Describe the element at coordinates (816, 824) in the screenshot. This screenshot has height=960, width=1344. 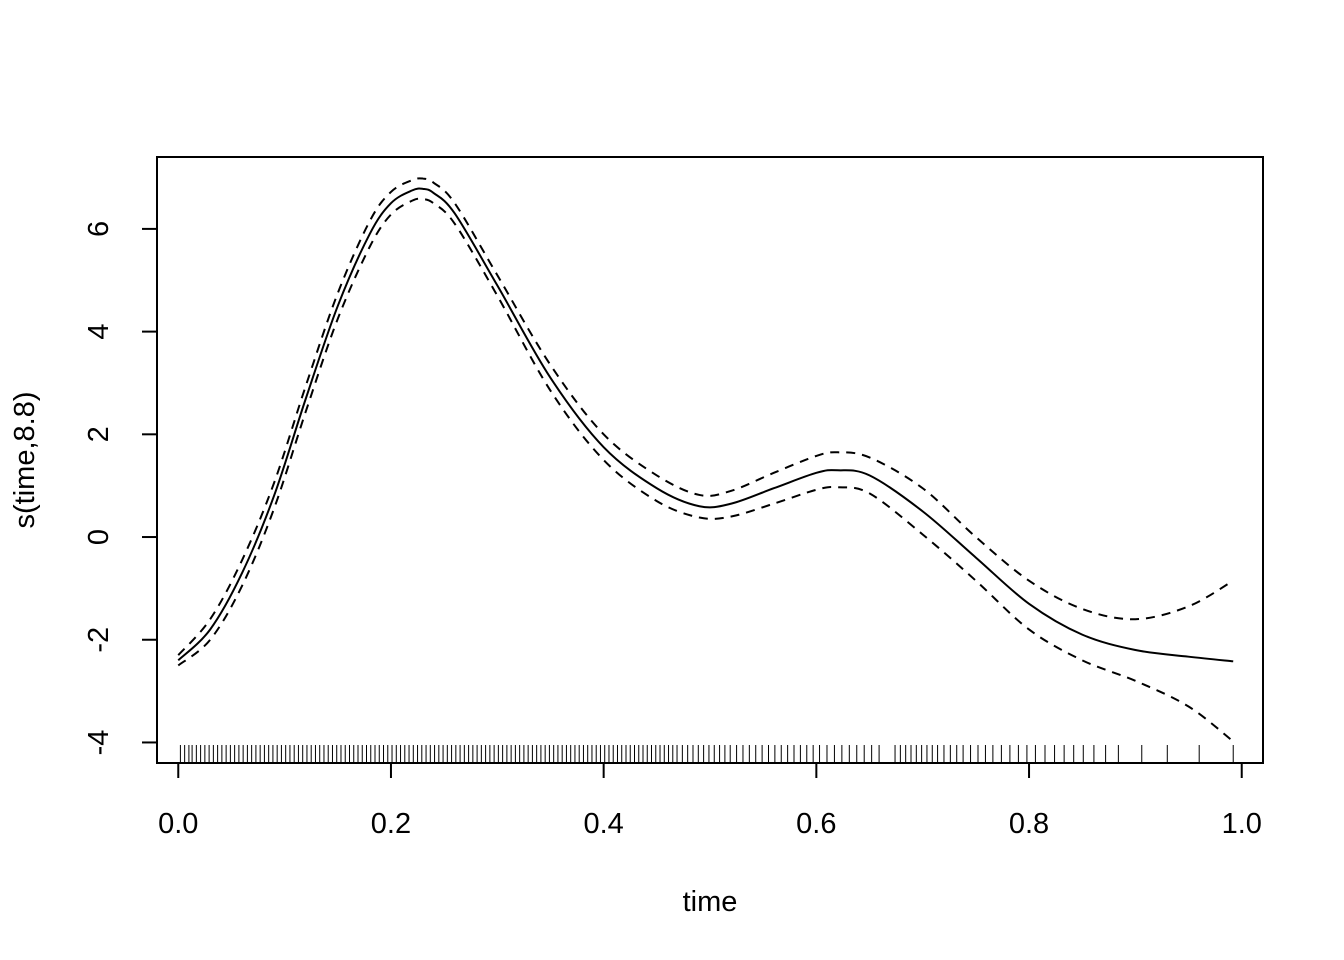
I see `x-tick-label: 0.6` at that location.